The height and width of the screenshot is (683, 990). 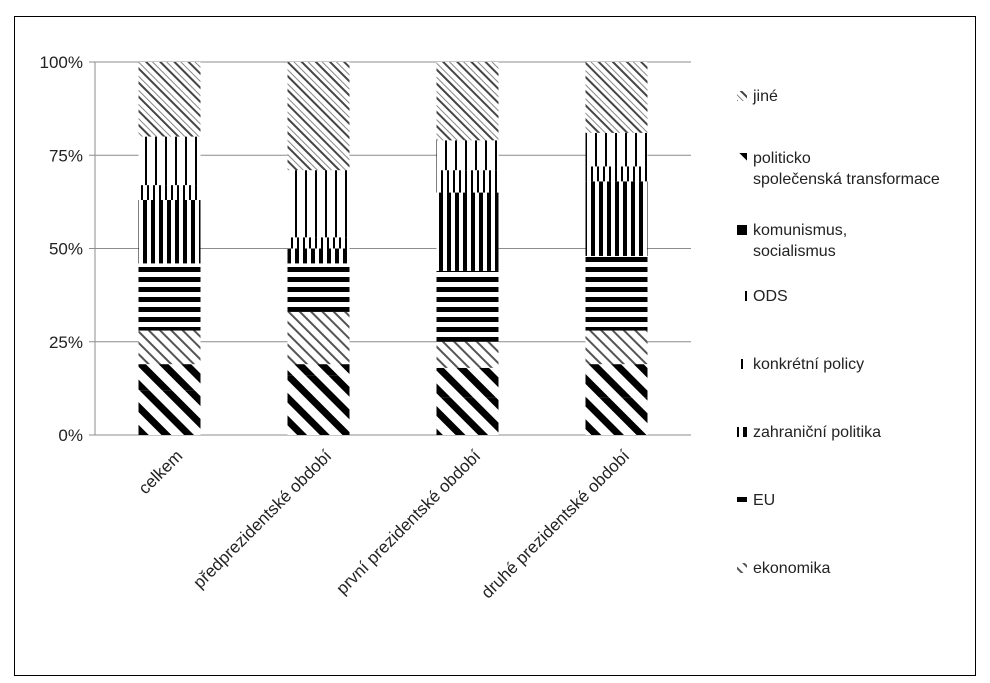 What do you see at coordinates (765, 96) in the screenshot?
I see `legend-label: jiné` at bounding box center [765, 96].